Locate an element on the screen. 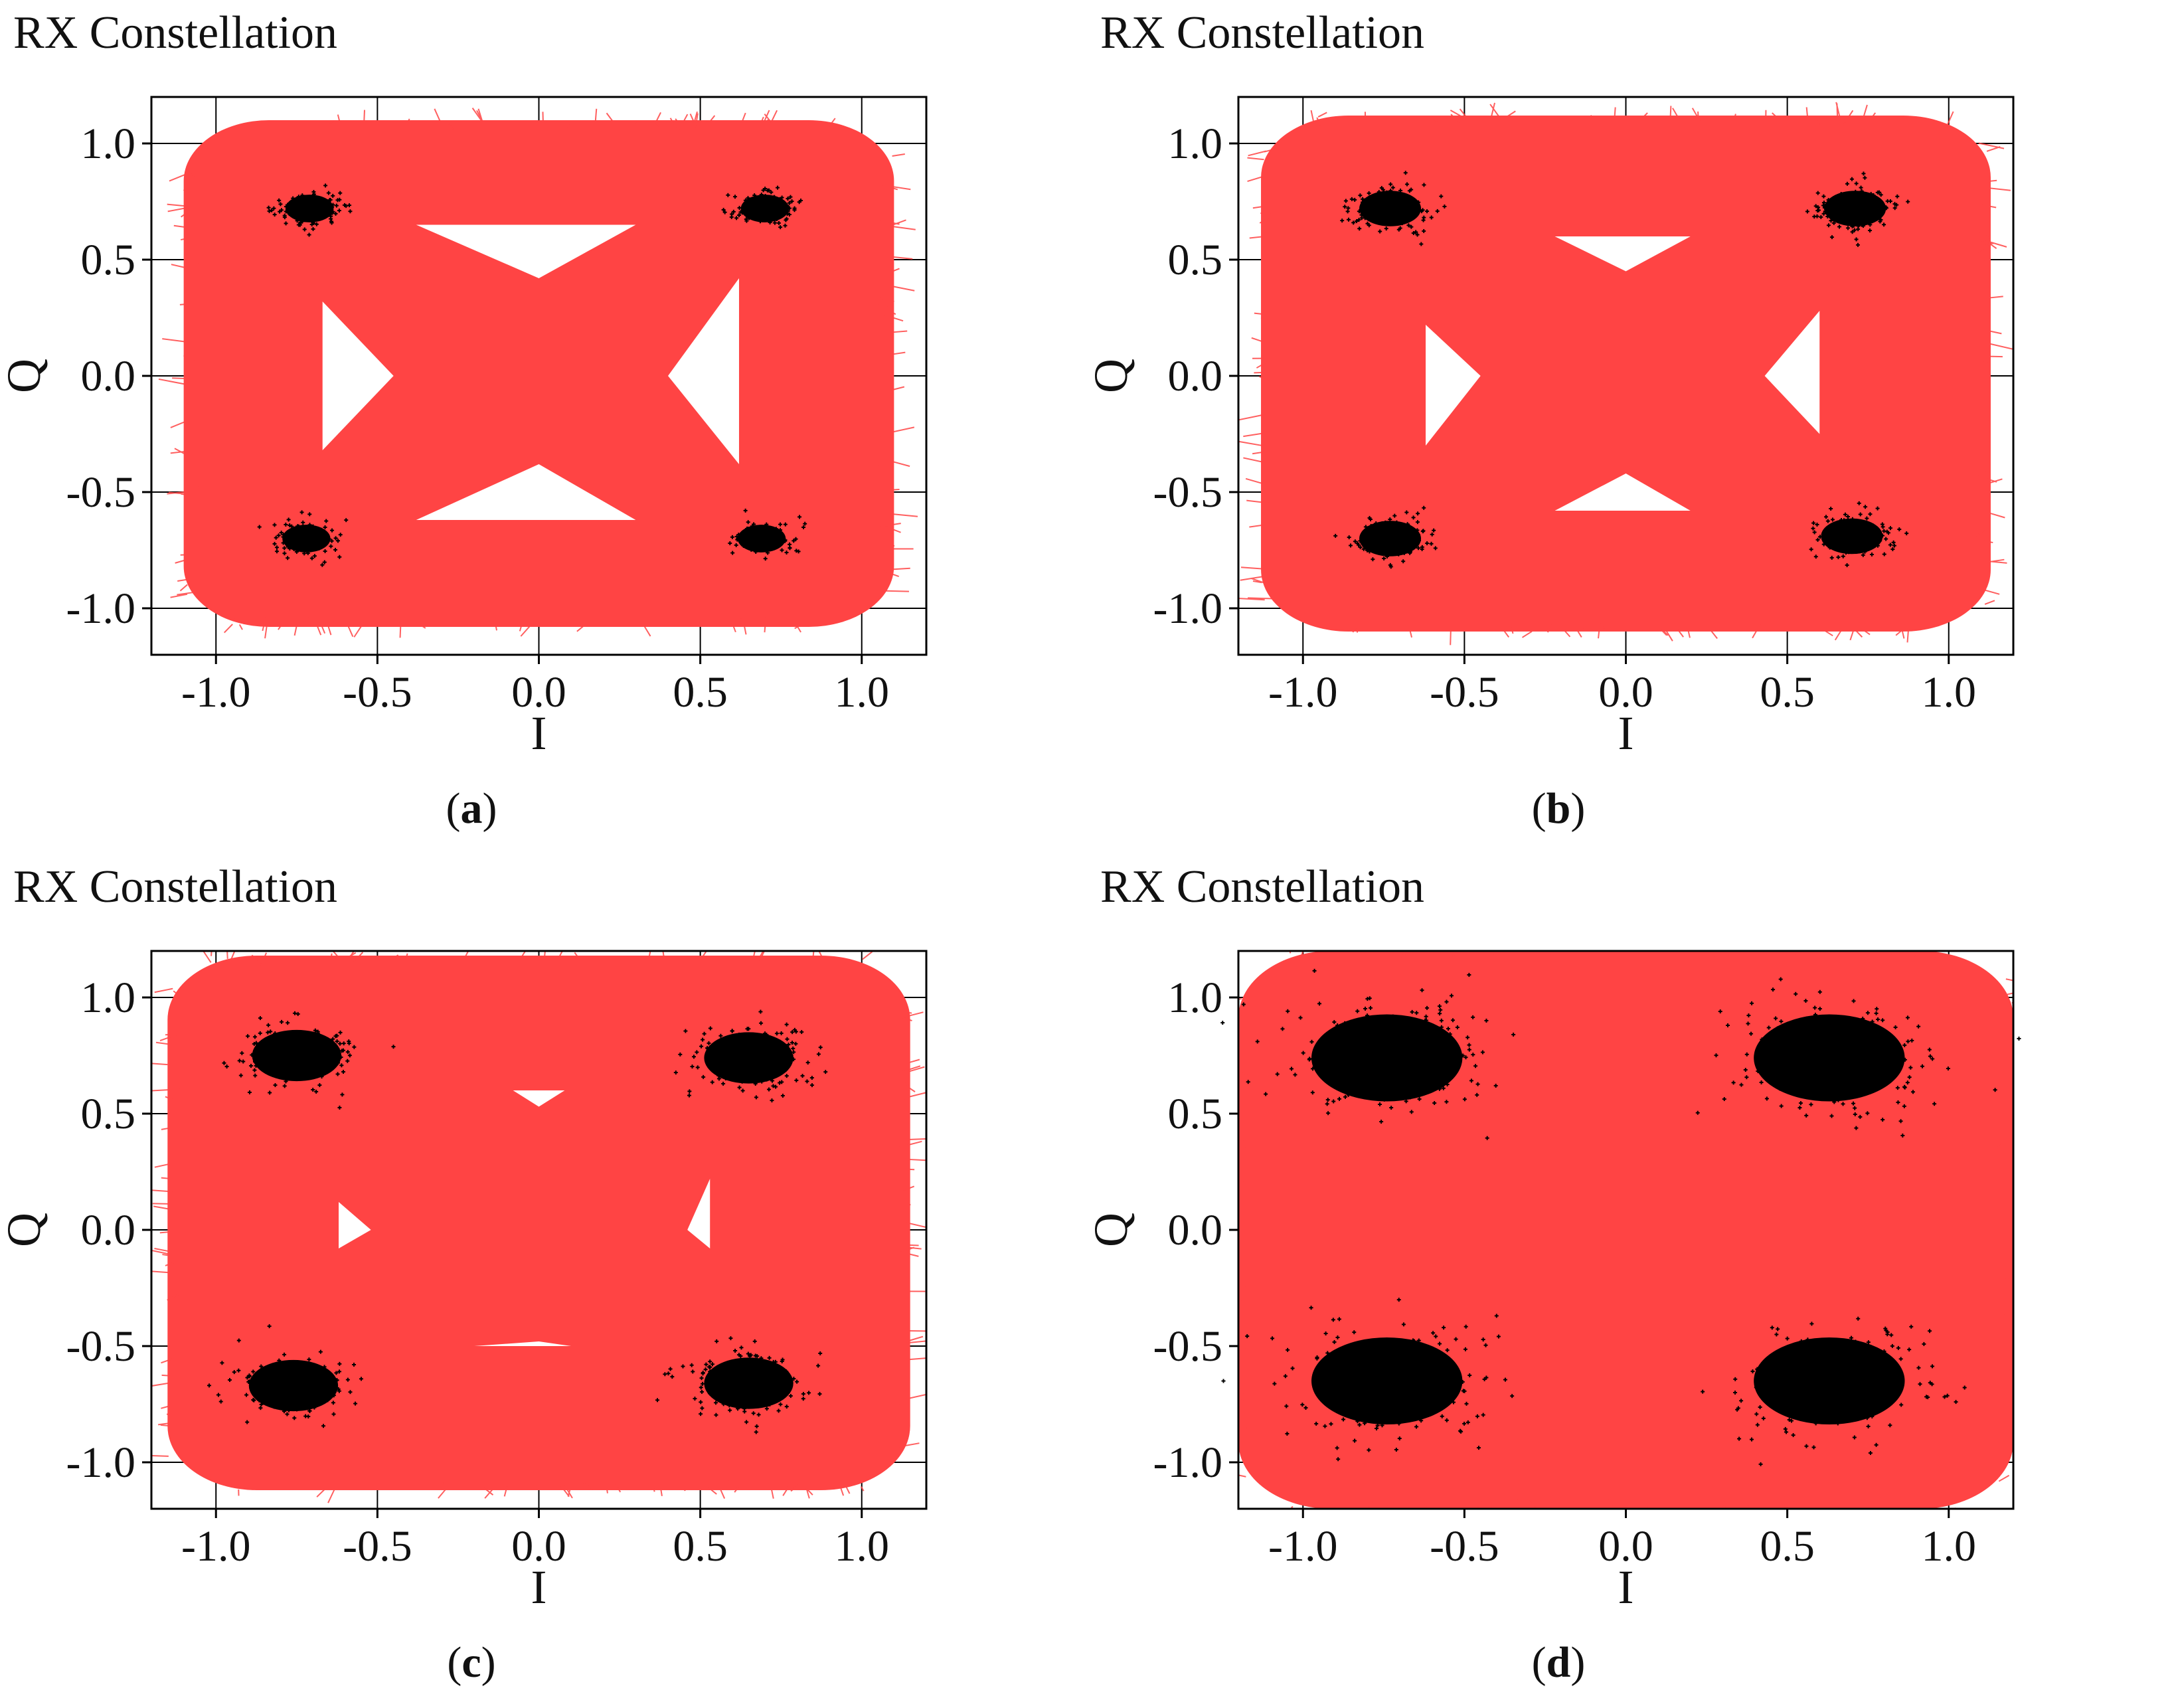 This screenshot has width=2174, height=1708. y-tick-label: -1.0 is located at coordinates (100, 1462).